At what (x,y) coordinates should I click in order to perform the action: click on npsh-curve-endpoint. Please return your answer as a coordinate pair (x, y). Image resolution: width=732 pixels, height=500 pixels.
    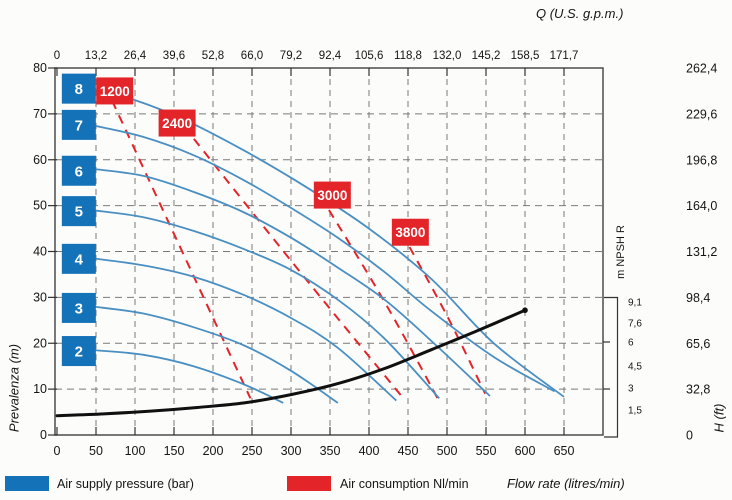
    Looking at the image, I should click on (525, 310).